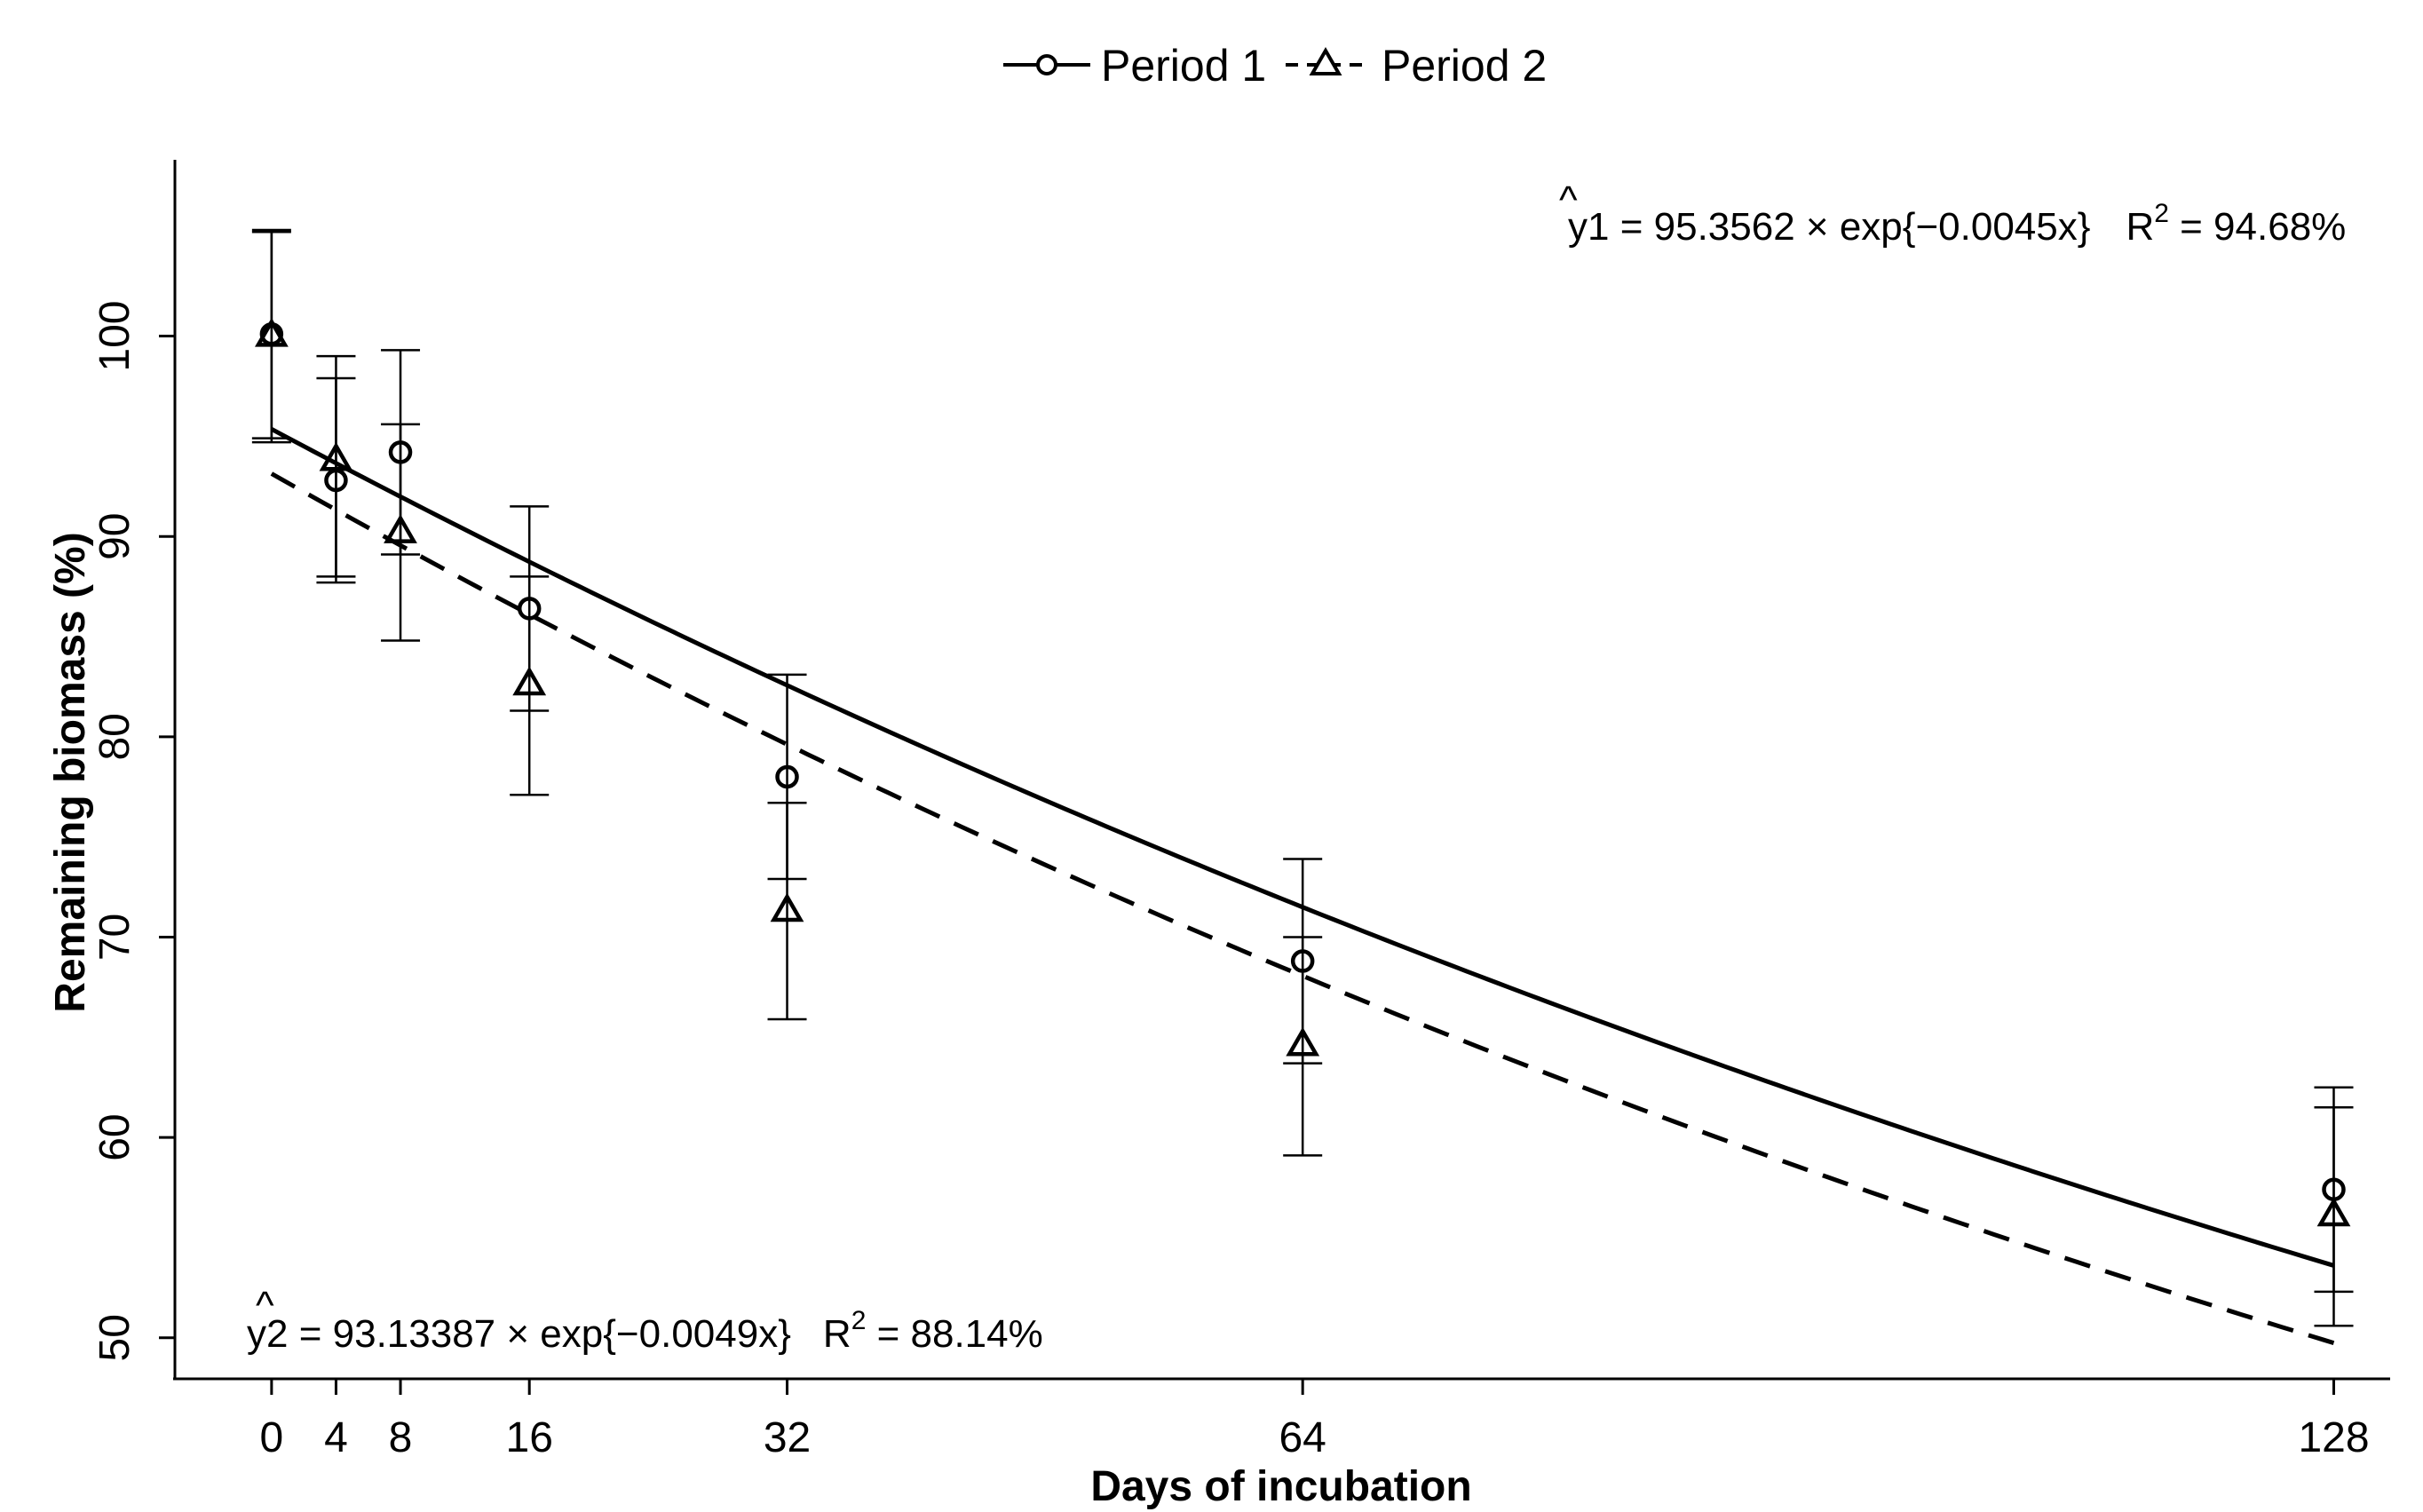 The width and height of the screenshot is (2423, 1512). Describe the element at coordinates (1568, 200) in the screenshot. I see `equation-1-hat: ^` at that location.